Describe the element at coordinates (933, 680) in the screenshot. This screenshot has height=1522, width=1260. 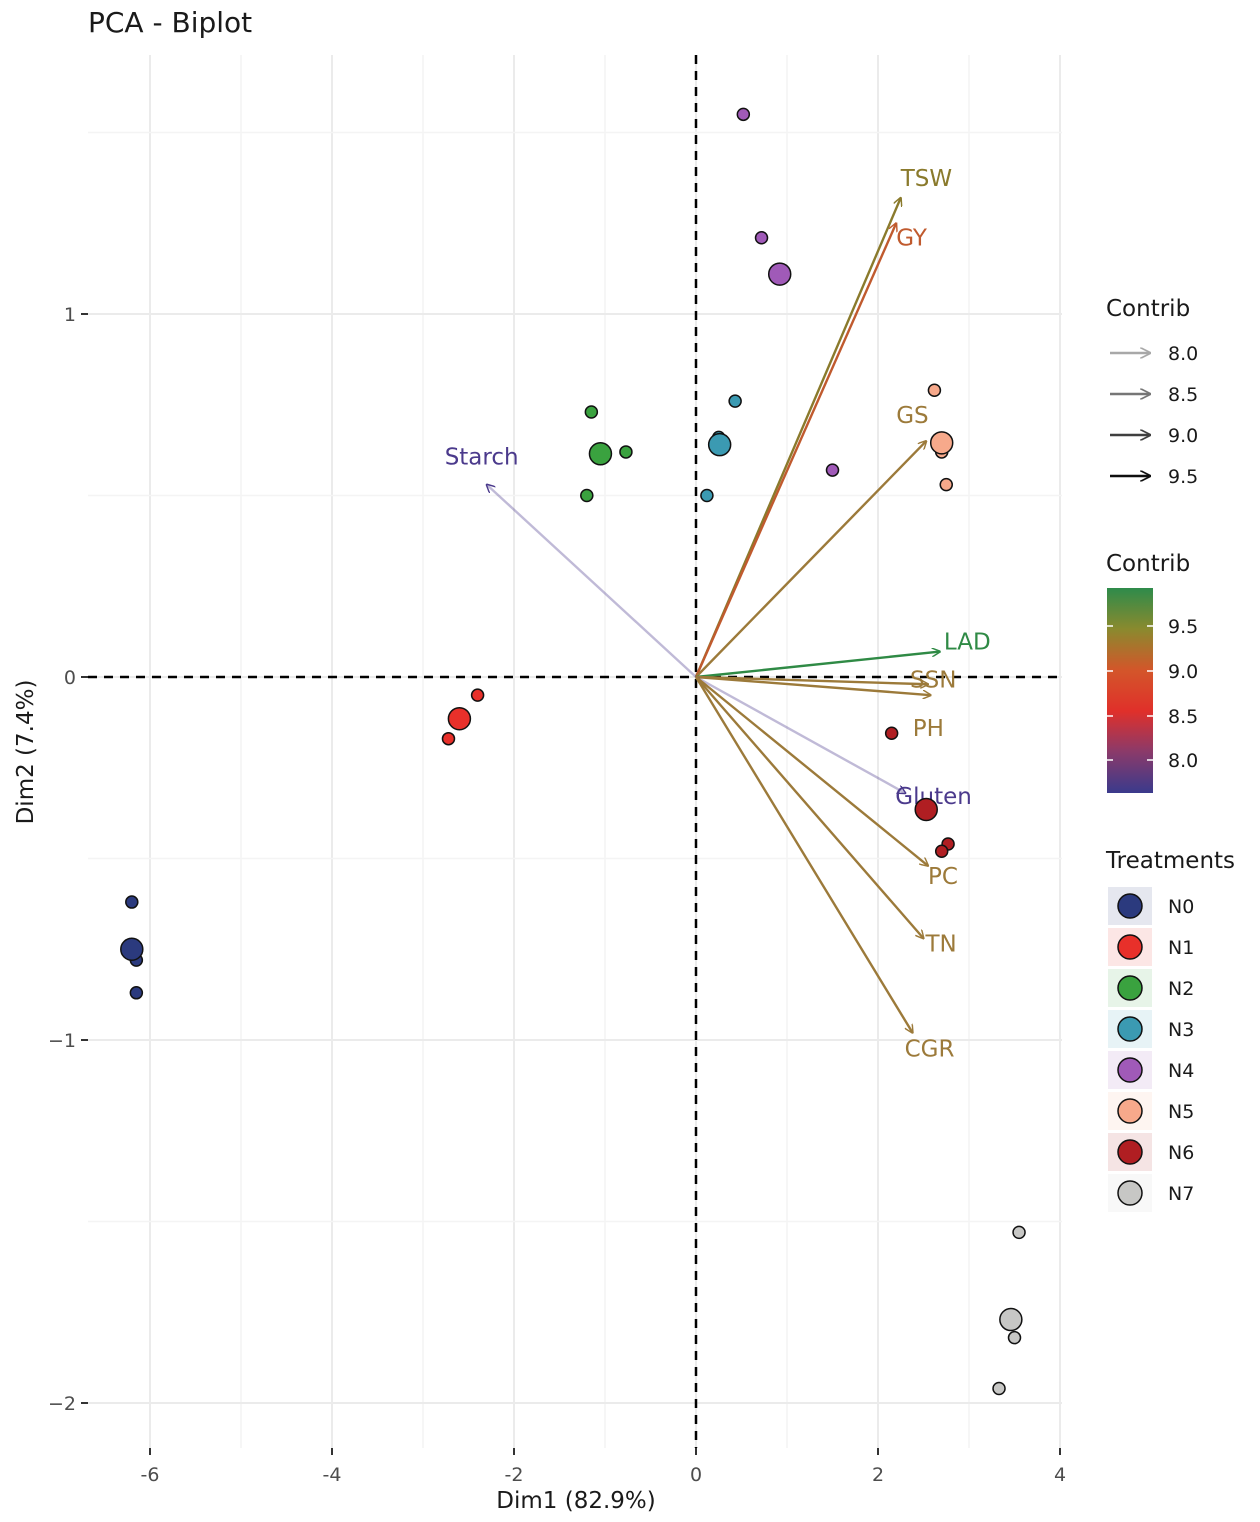
I see `variable-label-ssn: SSN` at that location.